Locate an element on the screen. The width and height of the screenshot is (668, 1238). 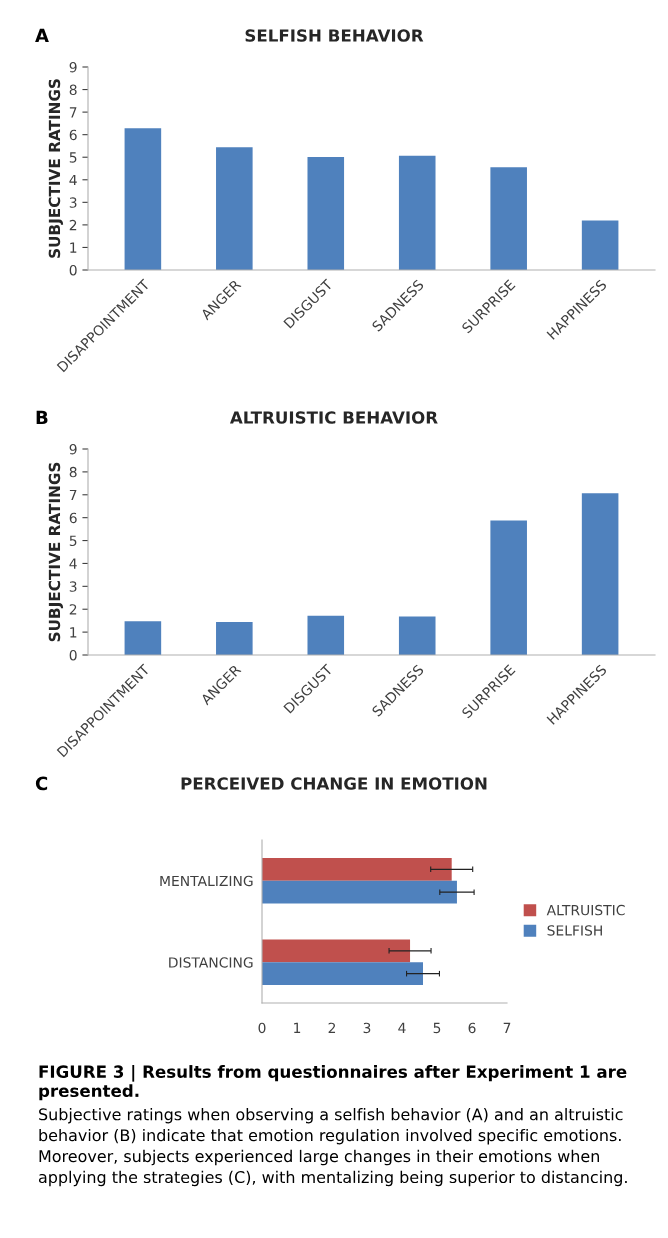
x-tick-label: 6 is located at coordinates (472, 1028).